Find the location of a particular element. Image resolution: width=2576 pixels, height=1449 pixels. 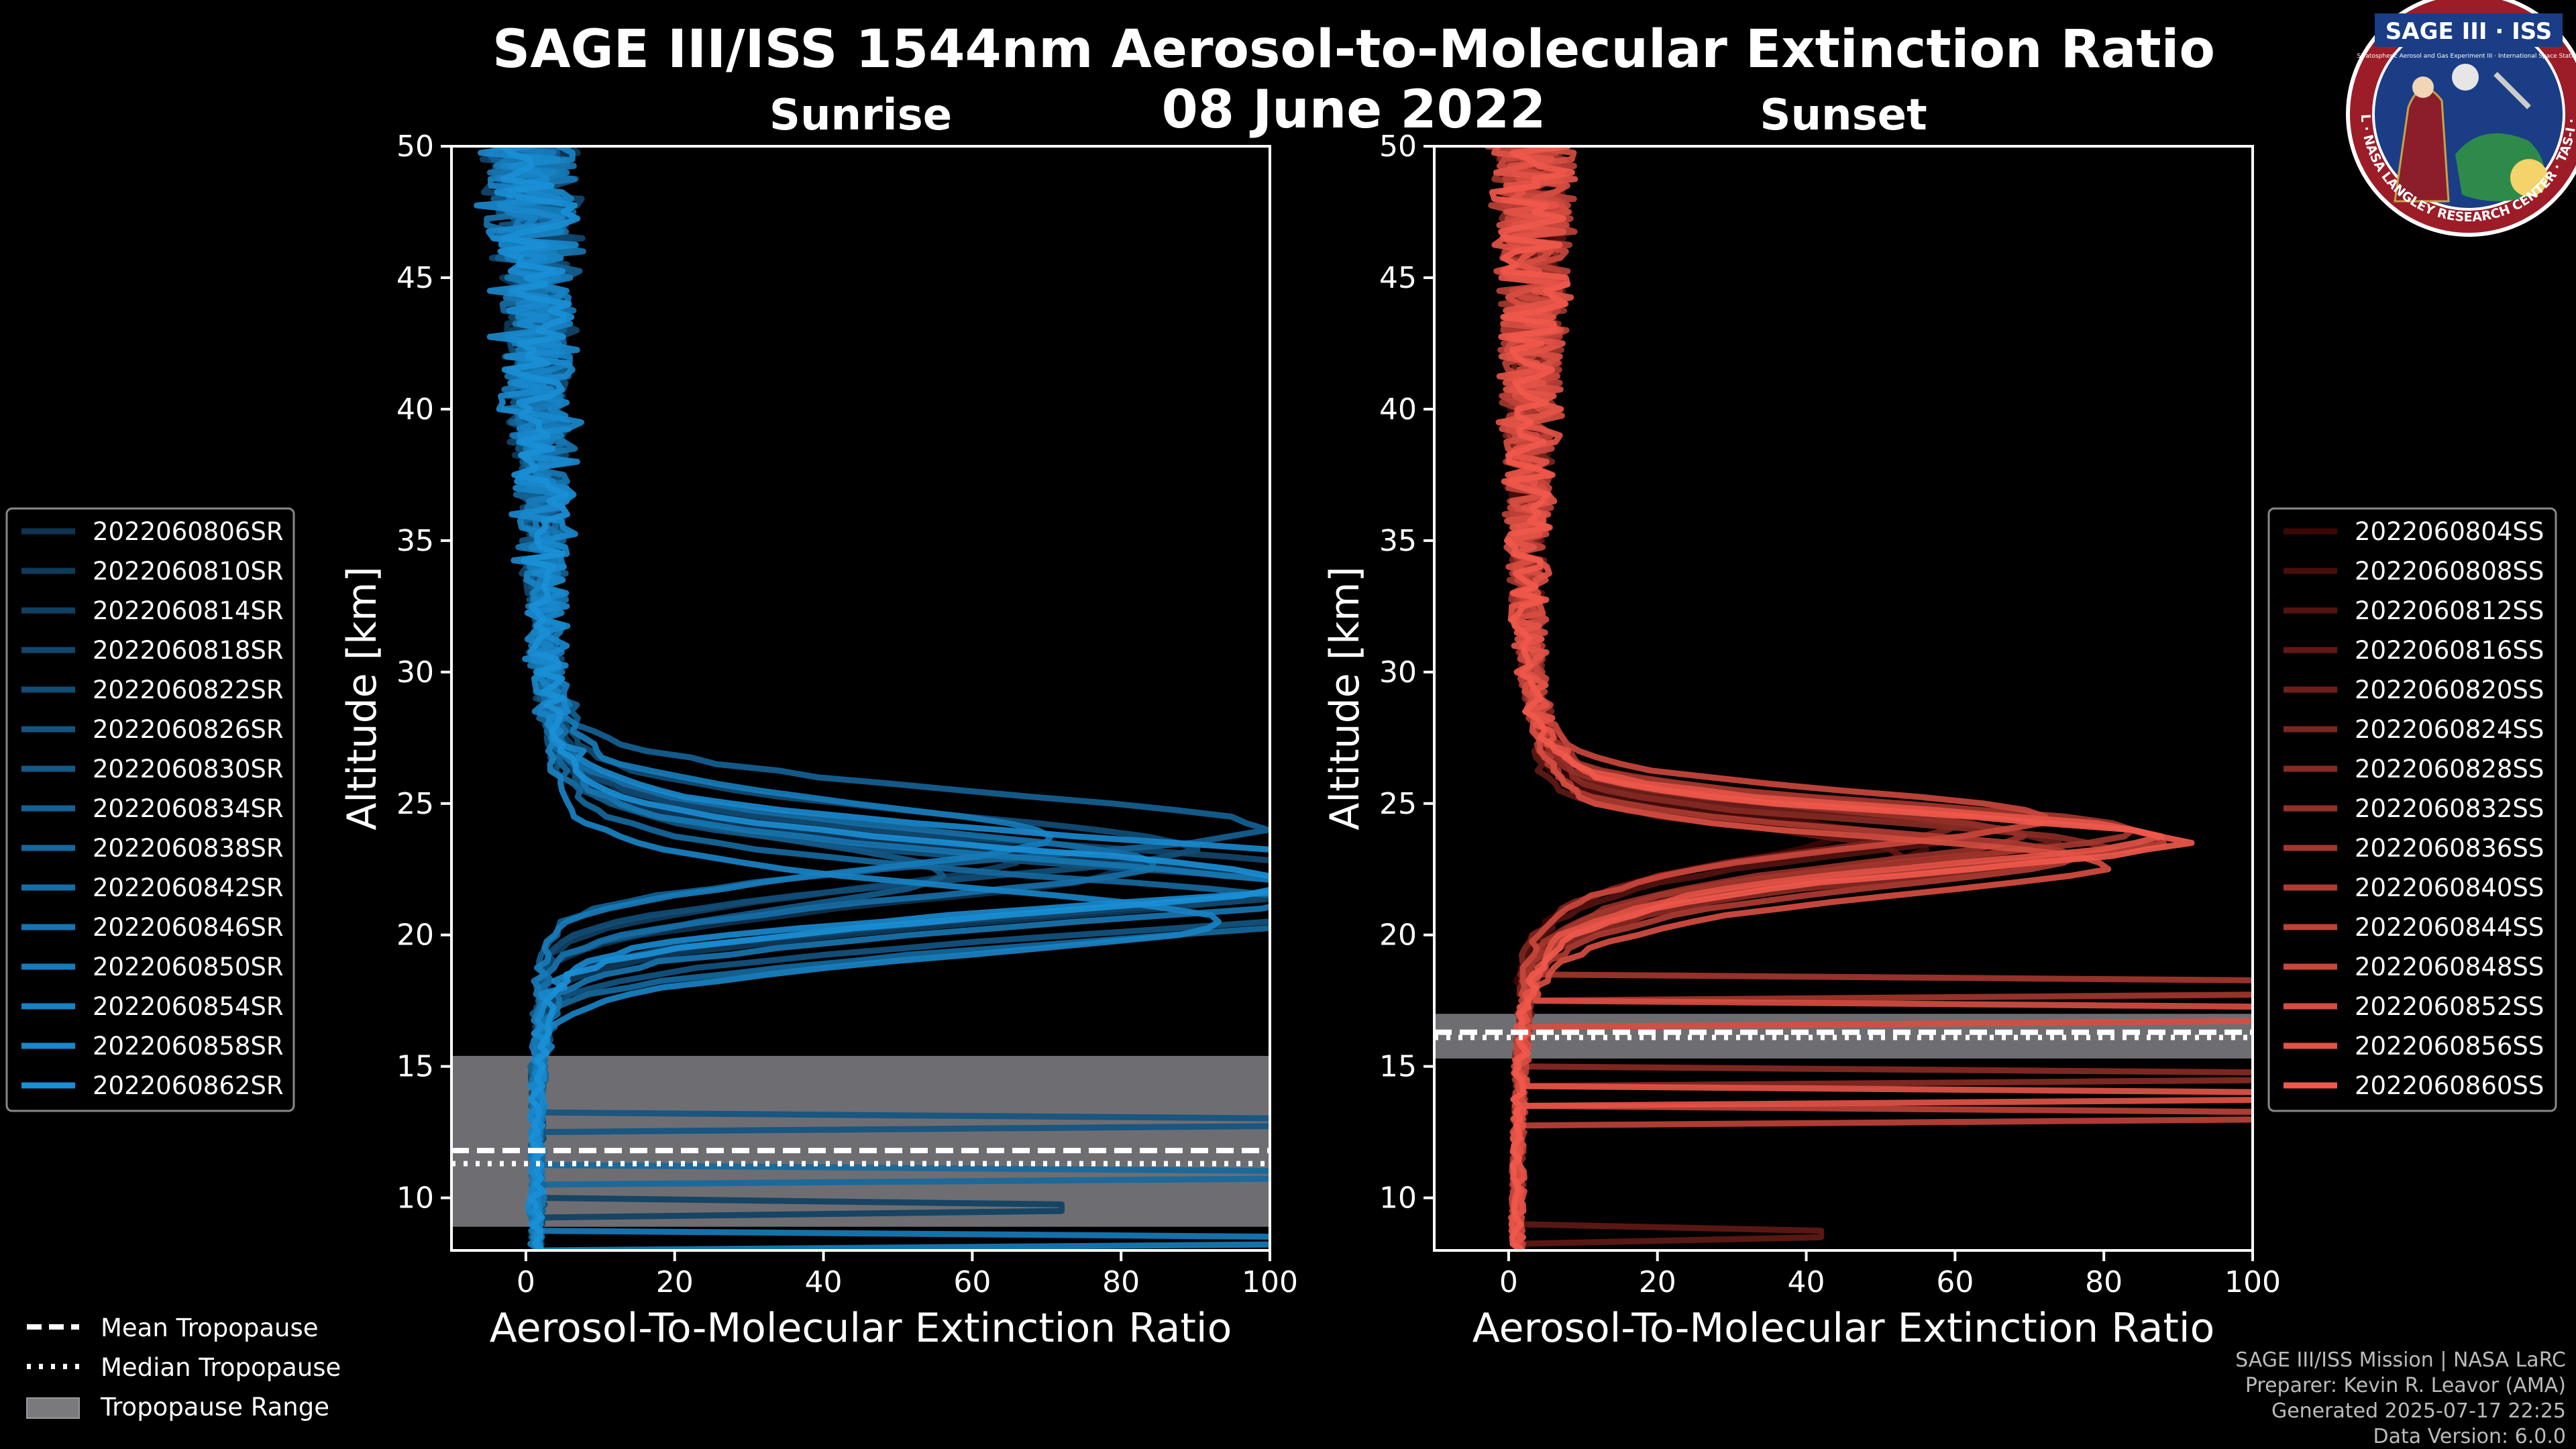

credit-line-3: Generated 2025-07-17 22:25 is located at coordinates (2418, 1411).